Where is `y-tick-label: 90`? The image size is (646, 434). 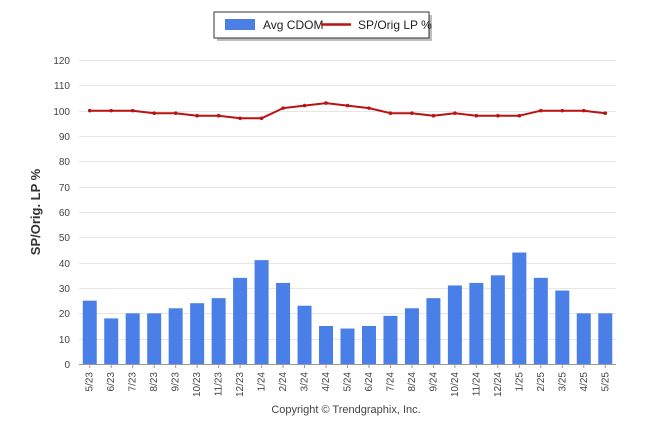
y-tick-label: 90 is located at coordinates (65, 137).